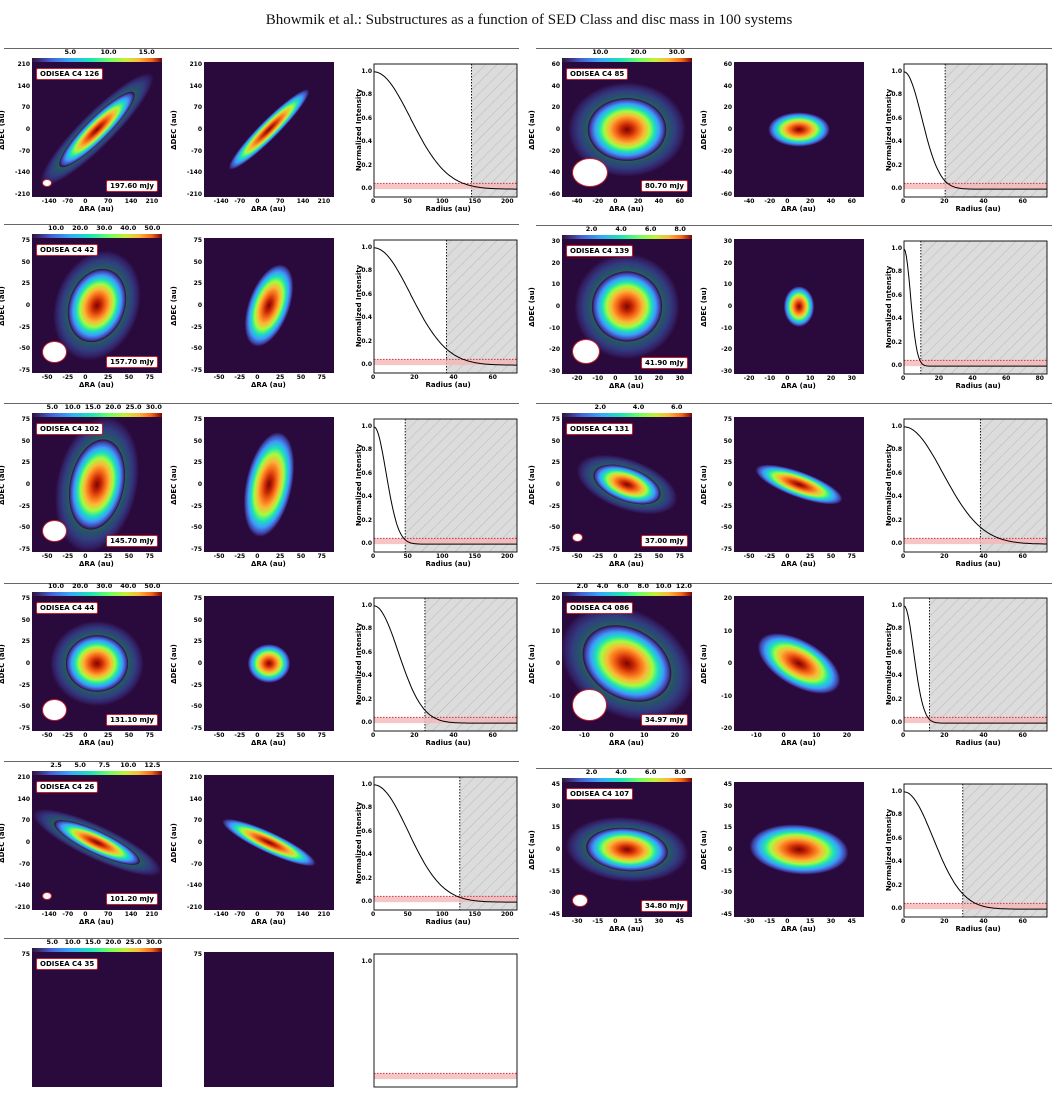 The image size is (1058, 1117). I want to click on x-tick: 150, so click(475, 556).